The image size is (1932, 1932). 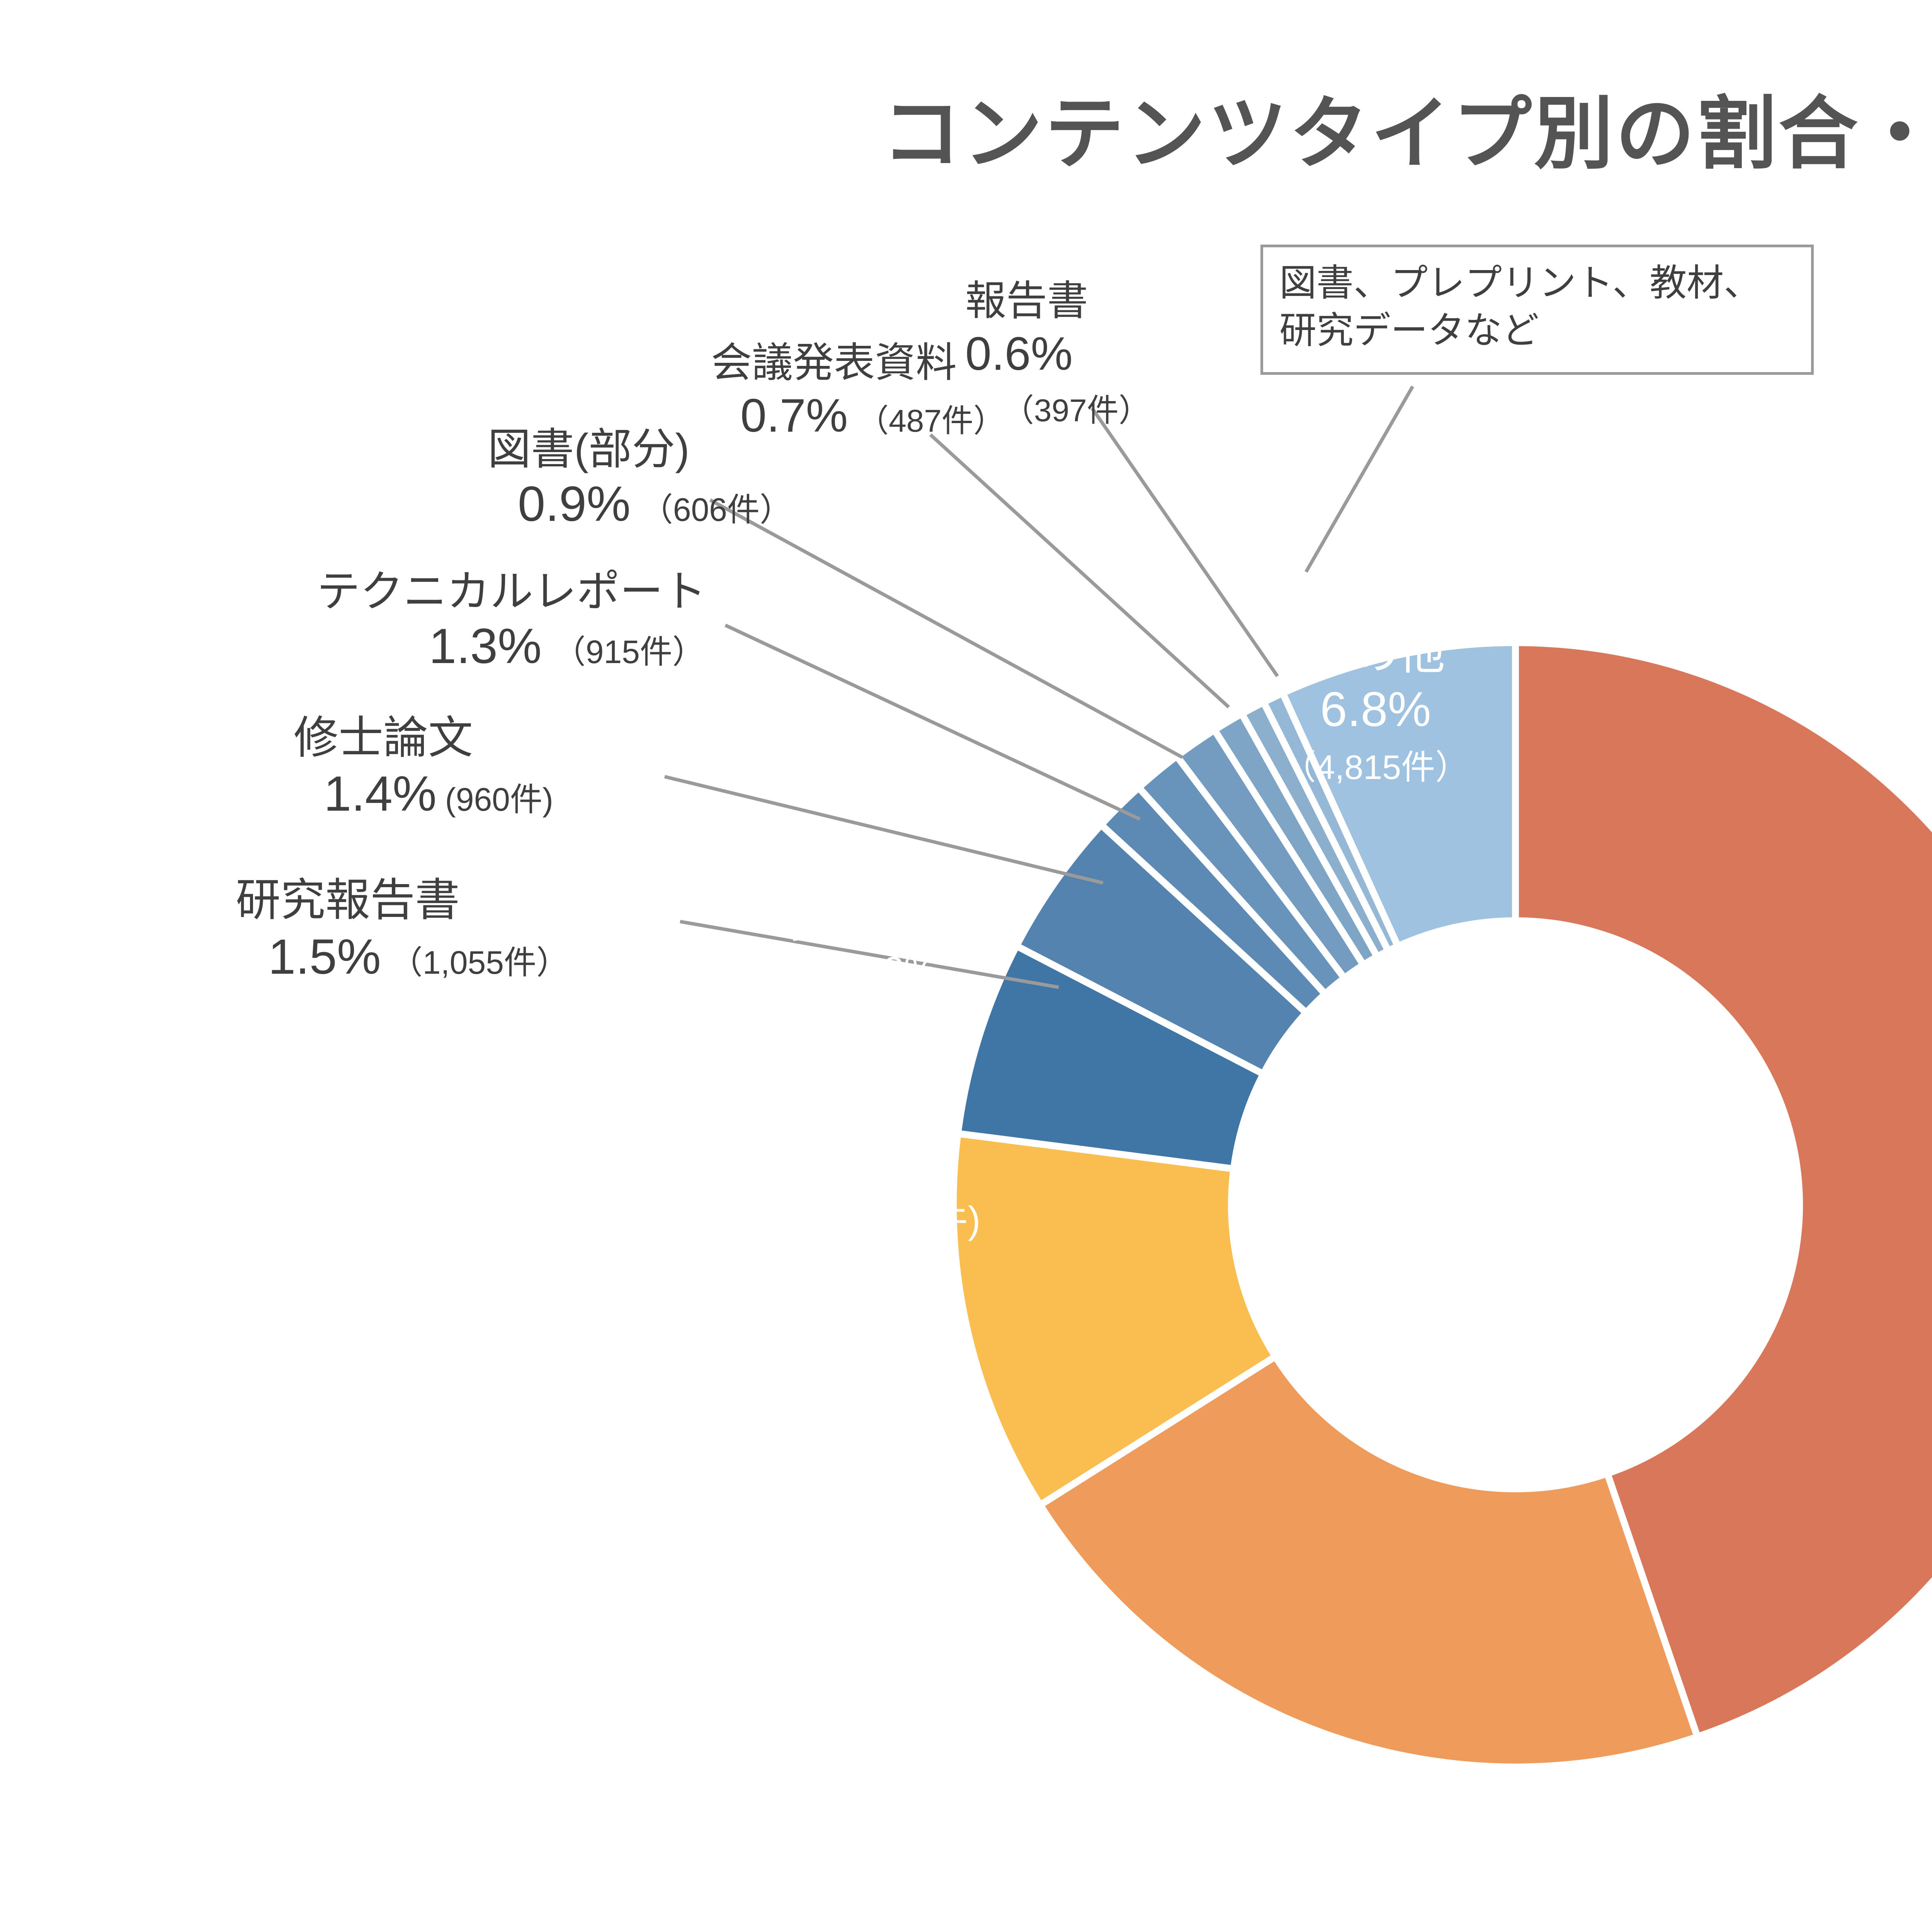 What do you see at coordinates (1184, 542) in the screenshot?
I see `leader-line-hokokusho` at bounding box center [1184, 542].